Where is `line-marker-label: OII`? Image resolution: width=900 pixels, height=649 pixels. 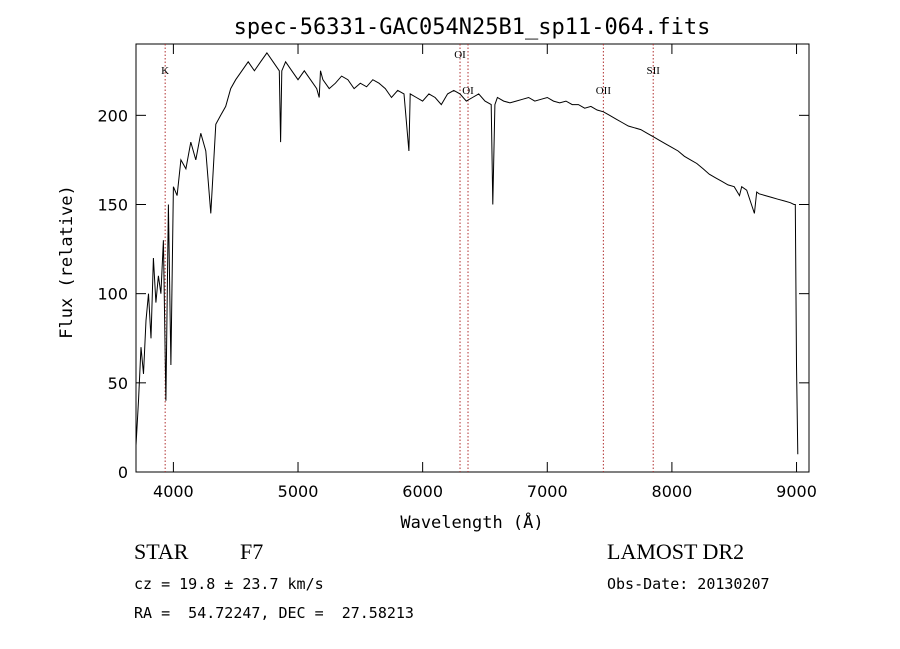
line-marker-label: OII is located at coordinates (604, 91).